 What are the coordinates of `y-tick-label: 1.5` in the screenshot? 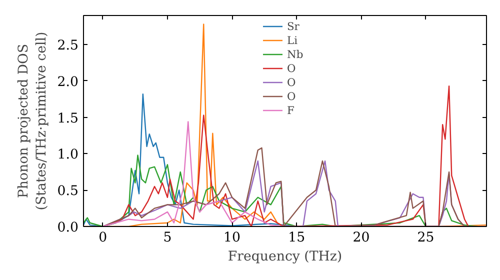 It's located at (68, 118).